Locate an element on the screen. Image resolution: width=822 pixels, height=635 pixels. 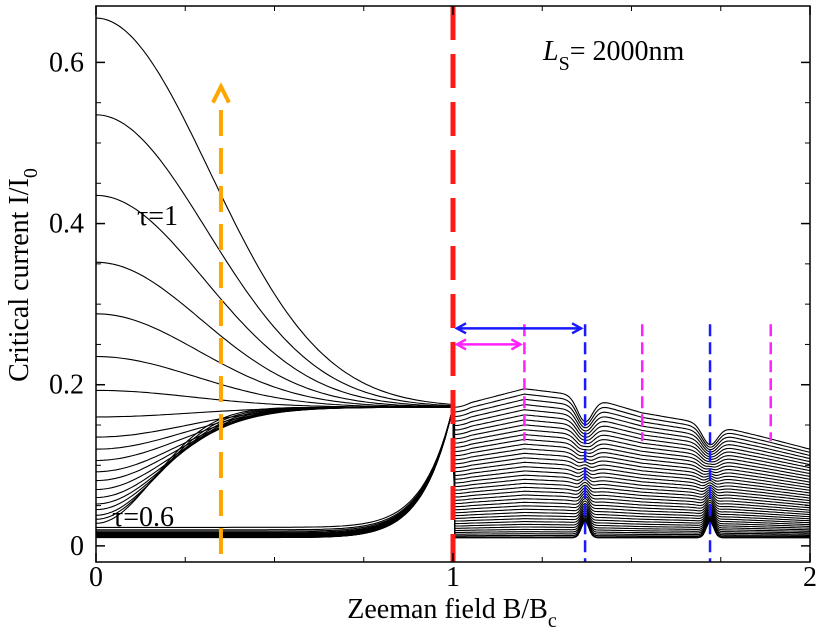
ls-subscript: S is located at coordinates (564, 64).